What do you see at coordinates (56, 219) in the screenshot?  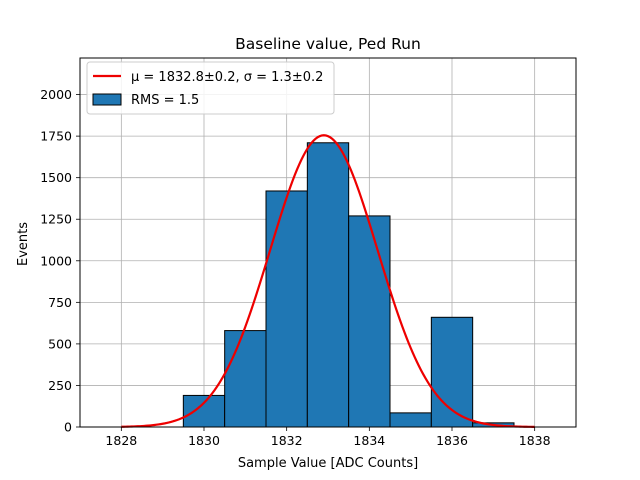 I see `y-tick-label: 1250` at bounding box center [56, 219].